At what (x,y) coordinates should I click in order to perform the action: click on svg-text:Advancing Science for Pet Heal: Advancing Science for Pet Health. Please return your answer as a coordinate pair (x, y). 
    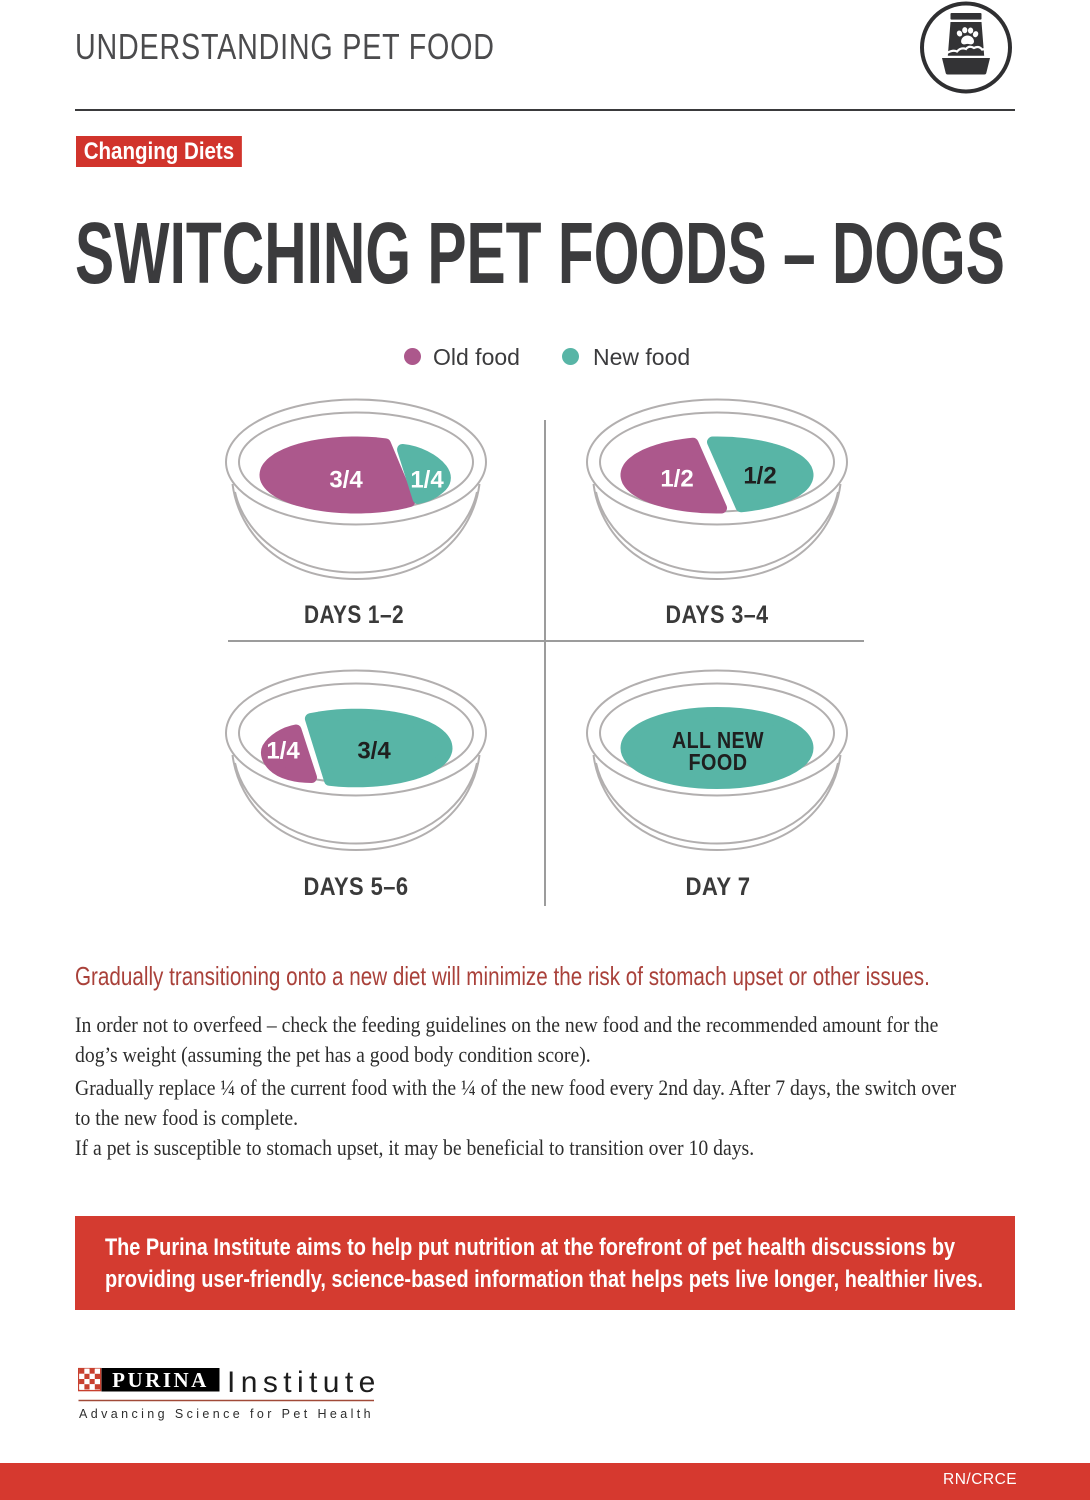
    Looking at the image, I should click on (226, 1414).